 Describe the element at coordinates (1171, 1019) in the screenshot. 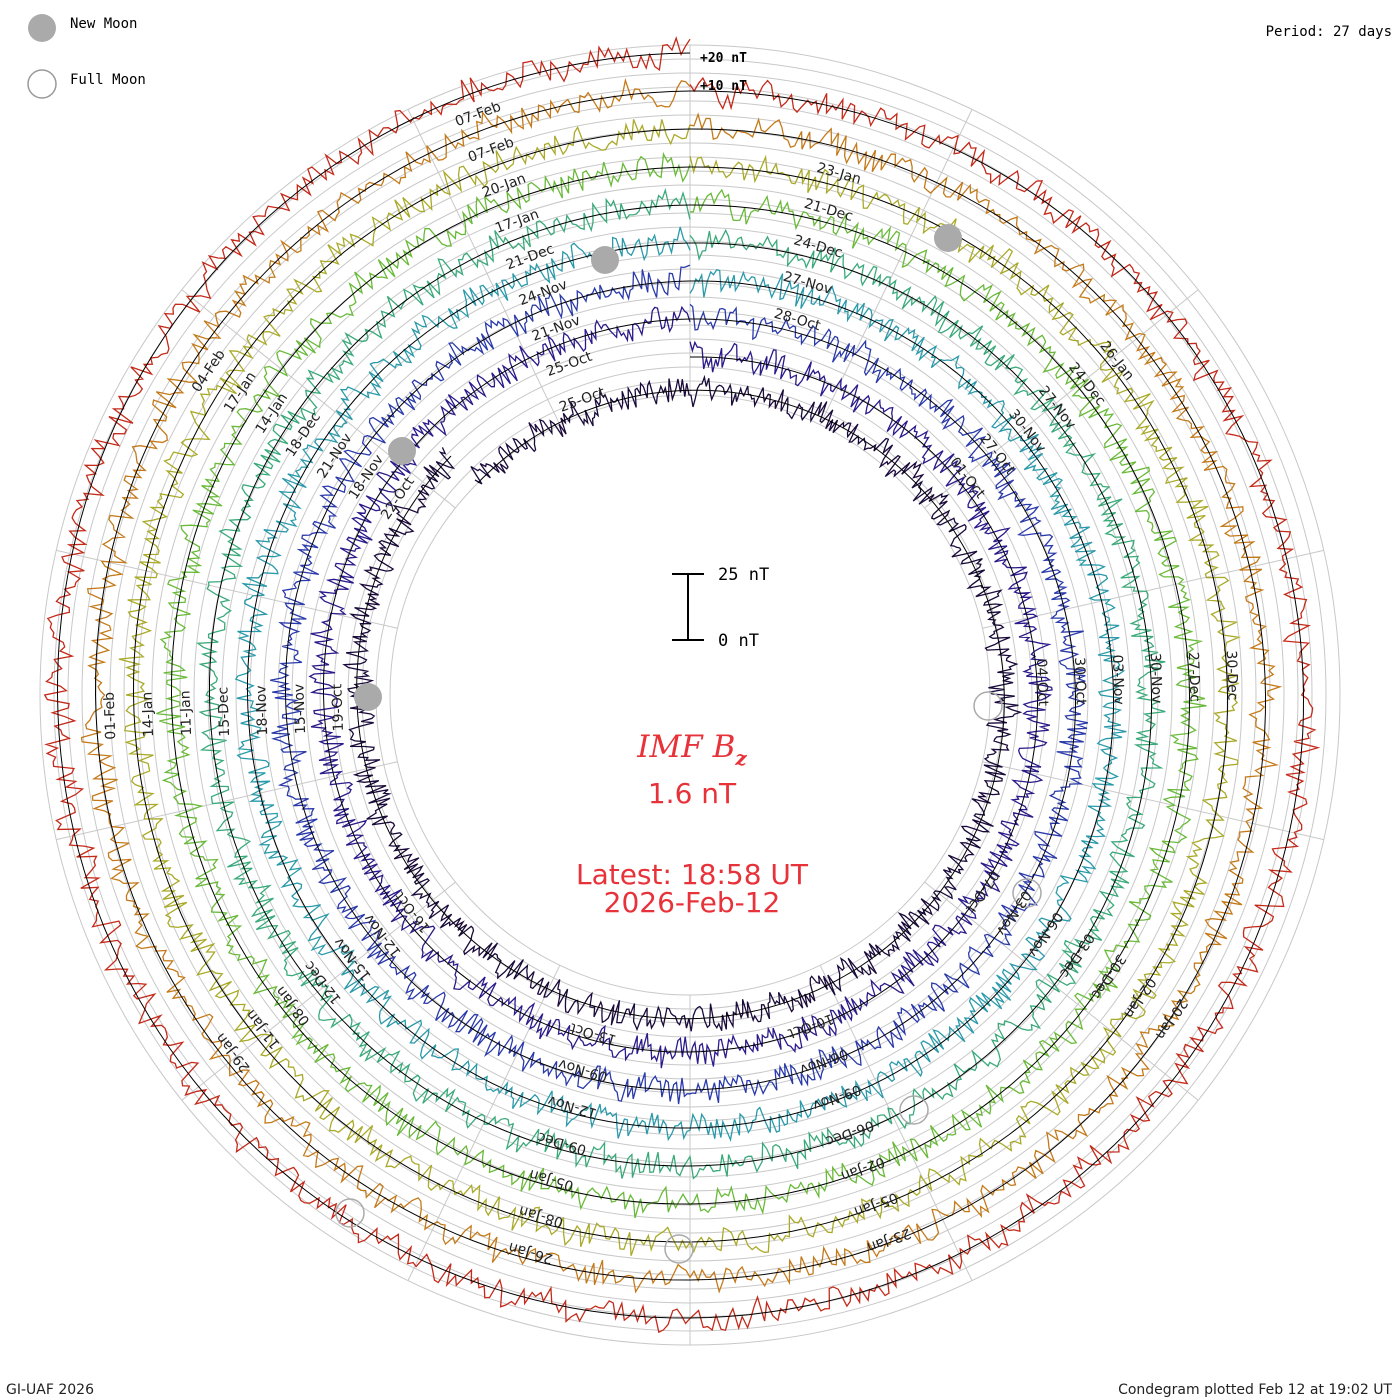

I see `date-label: 20-Jan` at that location.